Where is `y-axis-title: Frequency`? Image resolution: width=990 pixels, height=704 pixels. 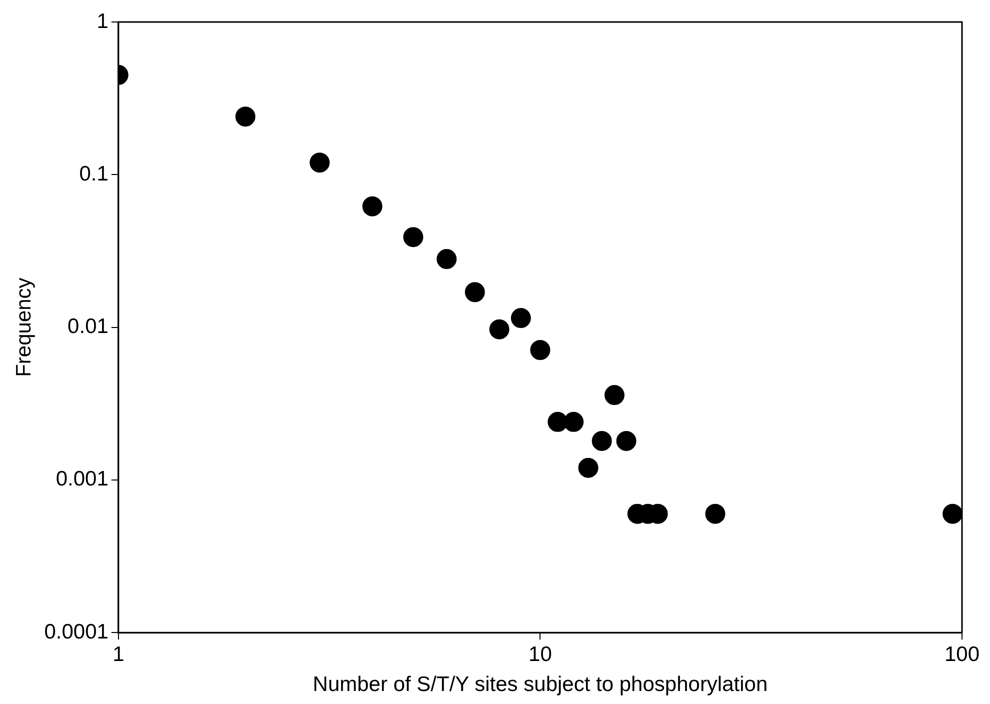 y-axis-title: Frequency is located at coordinates (24, 327).